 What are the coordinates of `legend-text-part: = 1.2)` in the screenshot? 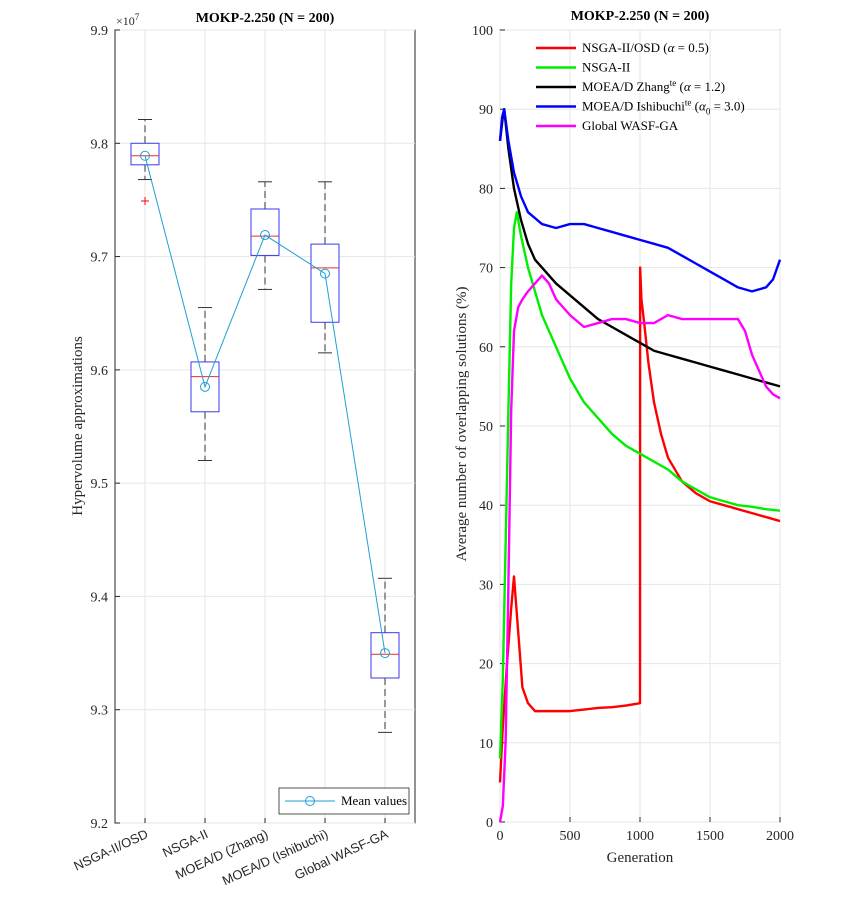 It's located at (708, 86).